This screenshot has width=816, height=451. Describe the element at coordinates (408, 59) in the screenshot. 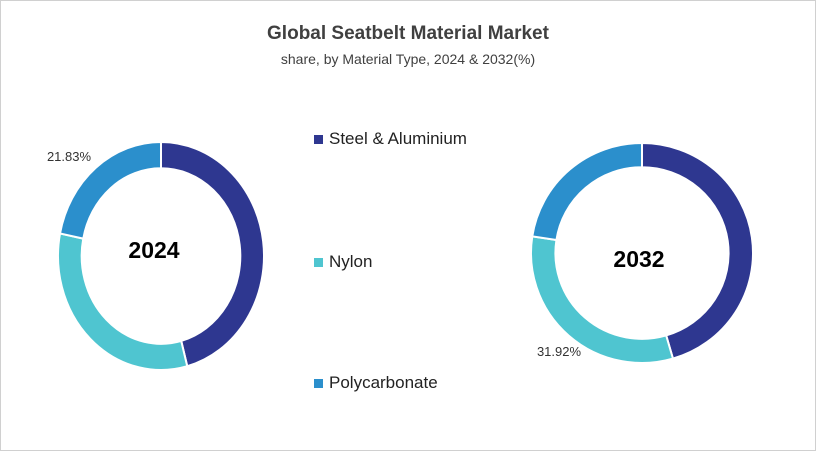

I see `chart-subtitle: share, by Material Type, 2024 & 2032(%)` at that location.